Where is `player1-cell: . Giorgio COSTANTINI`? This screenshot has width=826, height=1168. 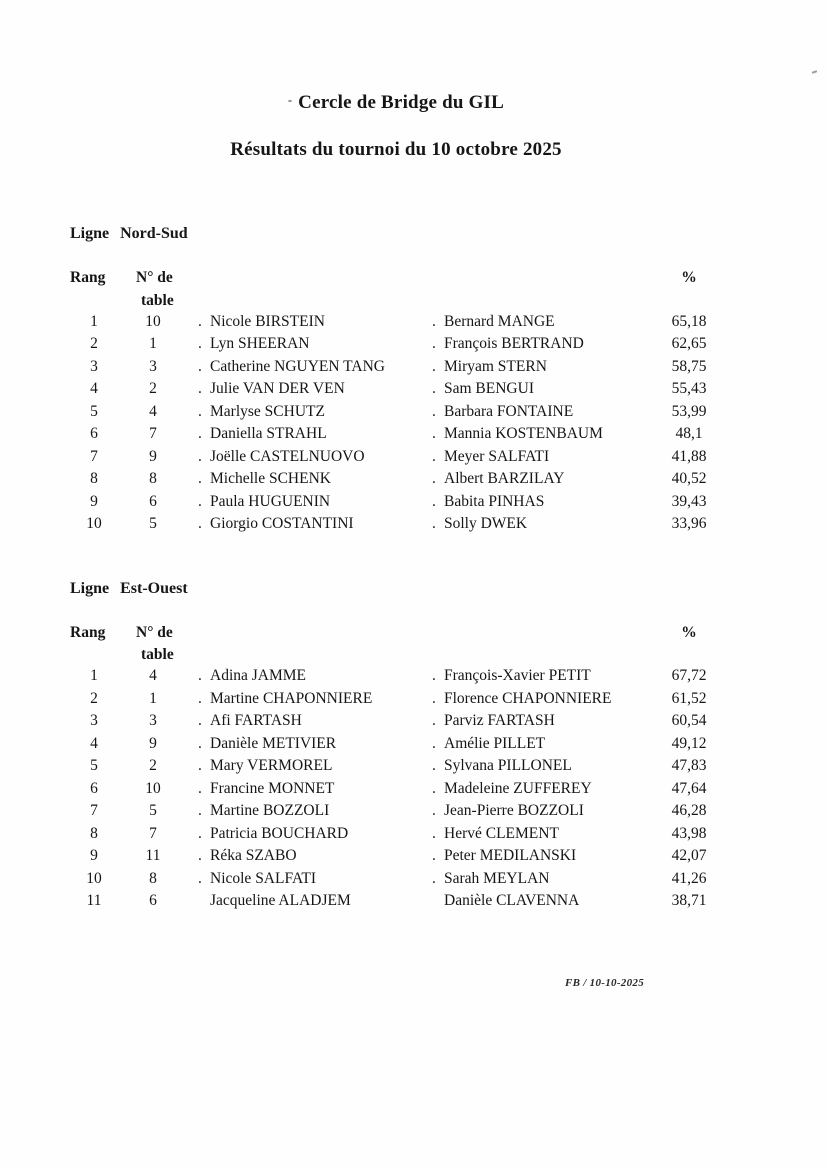
player1-cell: . Giorgio COSTANTINI is located at coordinates (308, 524).